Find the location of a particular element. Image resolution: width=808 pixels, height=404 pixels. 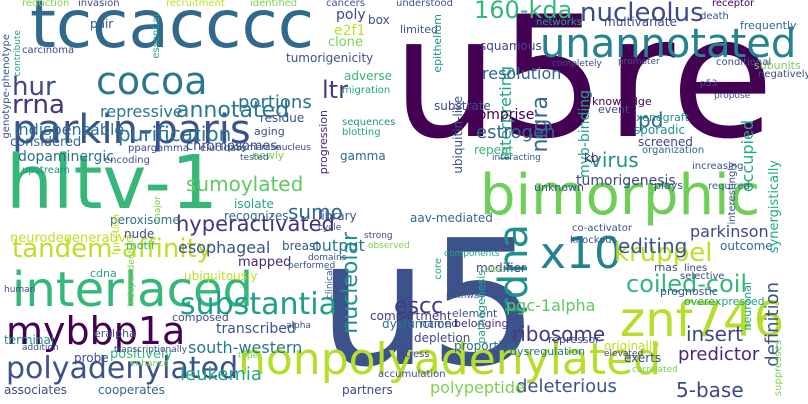

cloud-word: negatively is located at coordinates (783, 74).